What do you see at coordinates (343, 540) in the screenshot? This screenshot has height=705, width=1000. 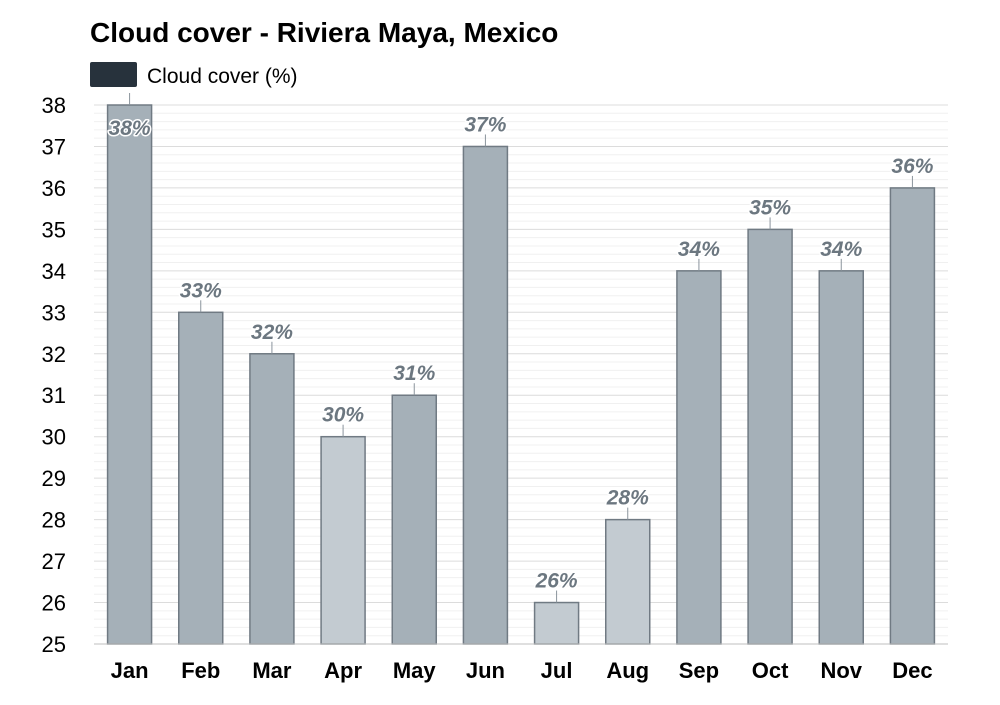 I see `bar-apr` at bounding box center [343, 540].